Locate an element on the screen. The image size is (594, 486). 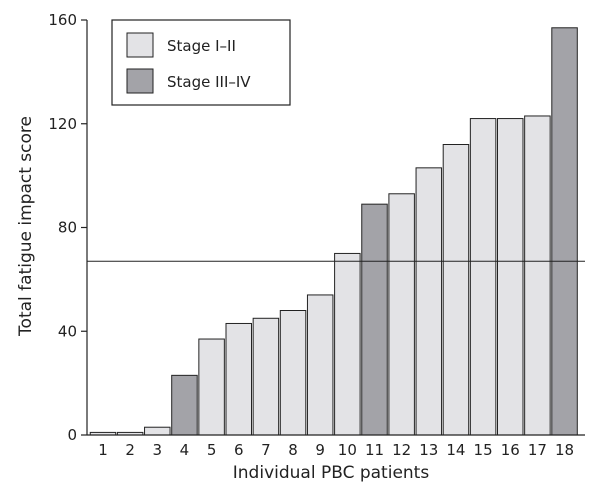
x-tick-label: 8 is located at coordinates (293, 450).